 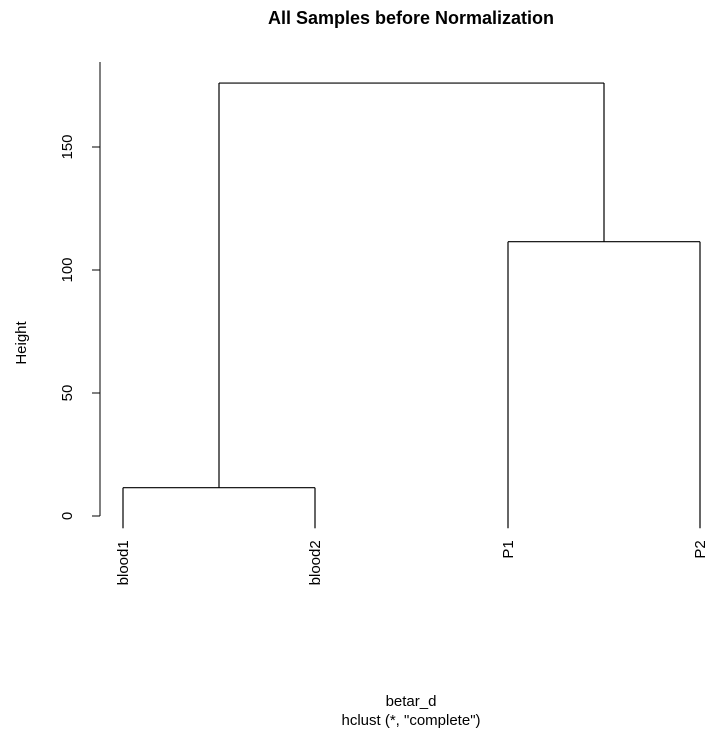 I want to click on leaf-label-blood1: blood1, so click(x=123, y=562).